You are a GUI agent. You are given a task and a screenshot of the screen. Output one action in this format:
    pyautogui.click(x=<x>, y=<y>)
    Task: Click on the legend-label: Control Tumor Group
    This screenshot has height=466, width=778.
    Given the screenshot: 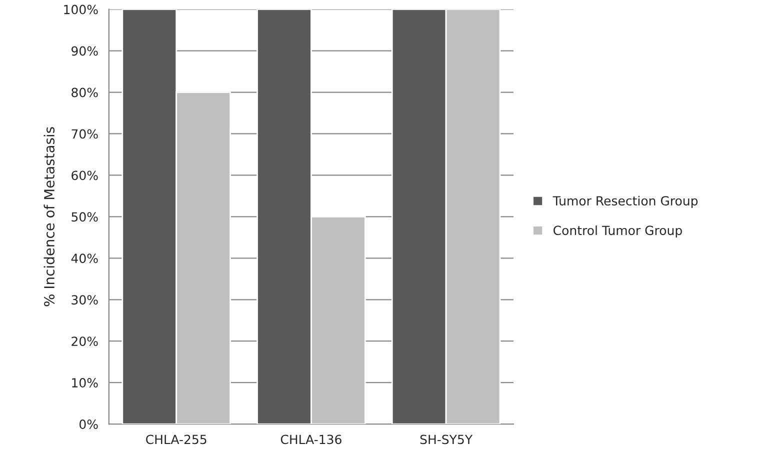 What is the action you would take?
    pyautogui.click(x=618, y=231)
    